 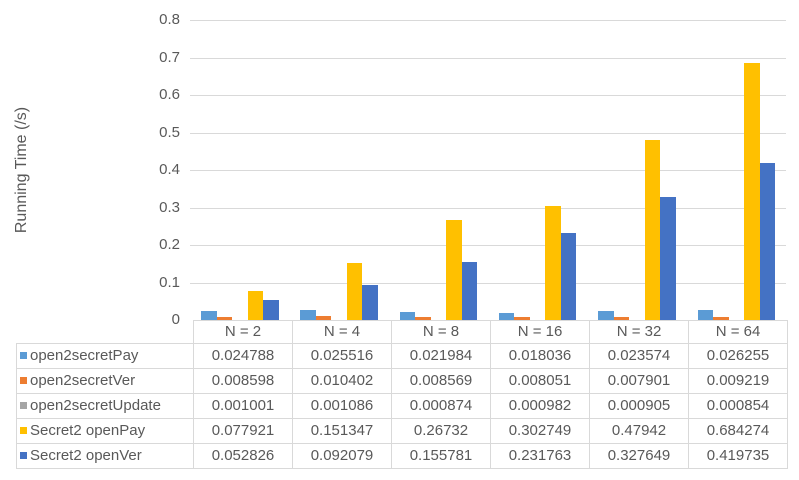 What do you see at coordinates (441, 356) in the screenshot?
I see `table-cell: 0.021984` at bounding box center [441, 356].